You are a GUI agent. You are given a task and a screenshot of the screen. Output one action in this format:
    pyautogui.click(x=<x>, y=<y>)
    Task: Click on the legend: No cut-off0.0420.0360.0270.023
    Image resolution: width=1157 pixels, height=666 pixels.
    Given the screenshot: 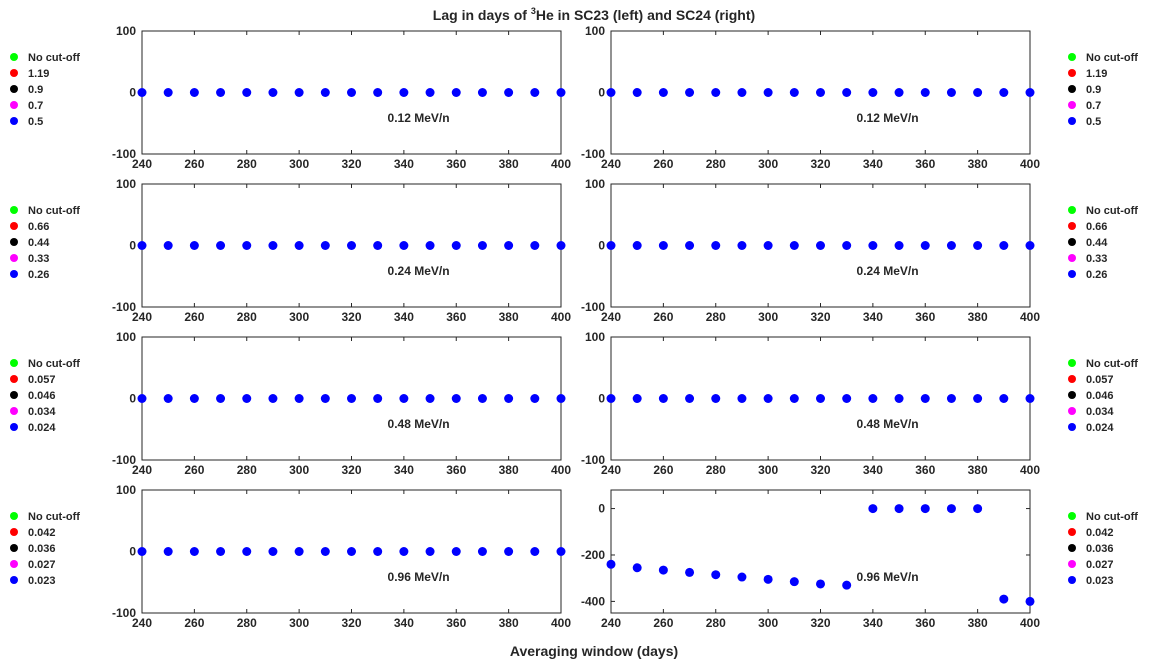 What is the action you would take?
    pyautogui.click(x=45, y=549)
    